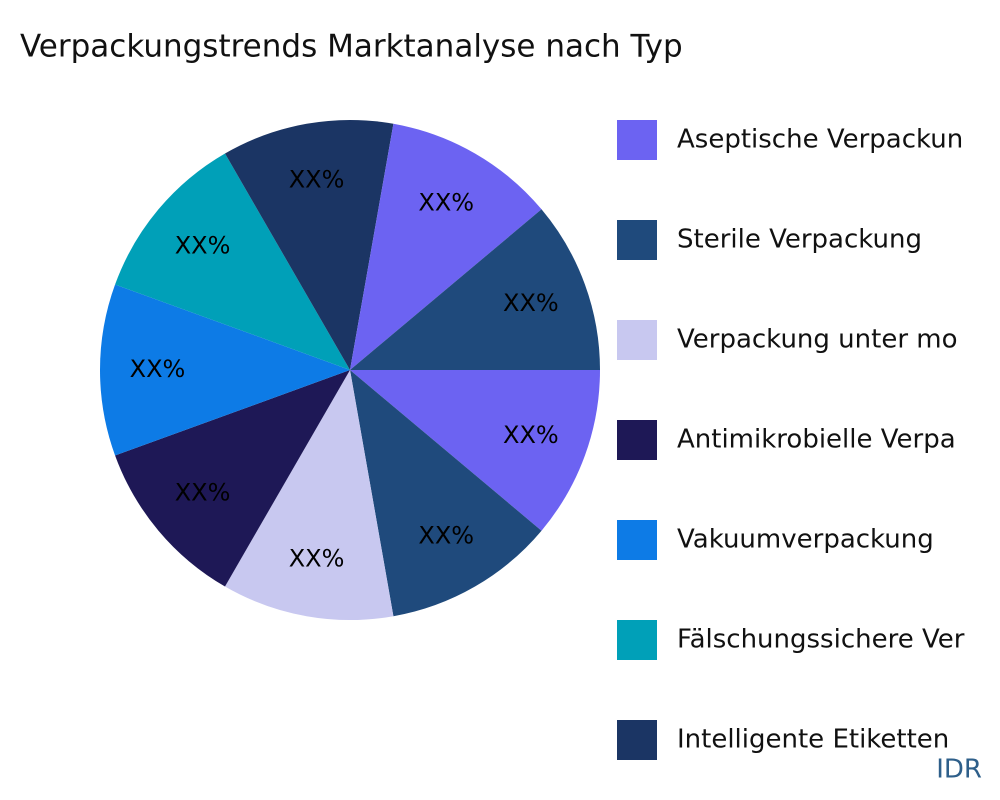 This screenshot has height=800, width=1000. I want to click on watermark: IDR, so click(959, 770).